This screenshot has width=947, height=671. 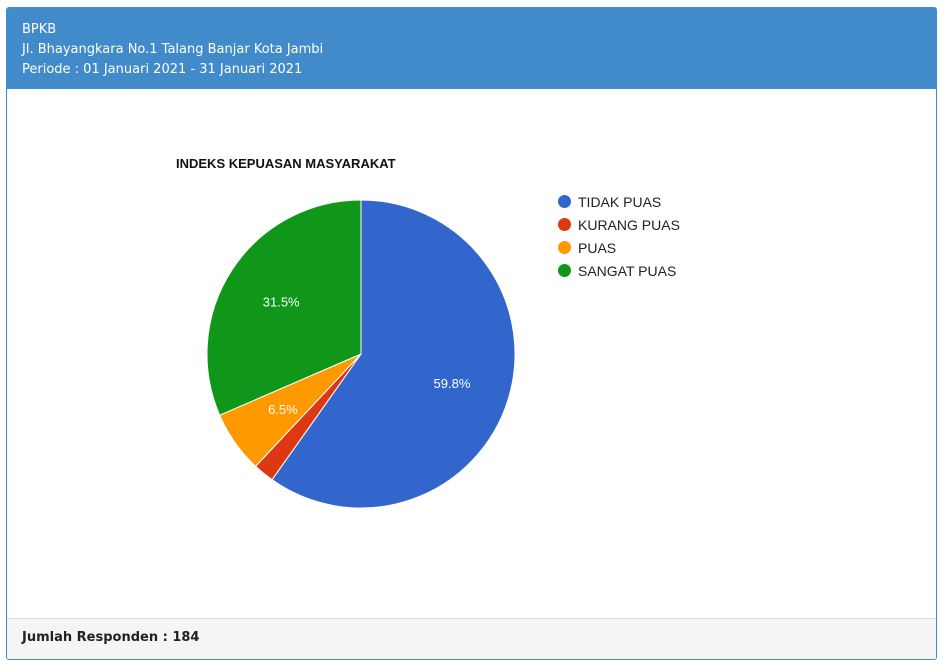 What do you see at coordinates (597, 247) in the screenshot?
I see `legend-label: PUAS` at bounding box center [597, 247].